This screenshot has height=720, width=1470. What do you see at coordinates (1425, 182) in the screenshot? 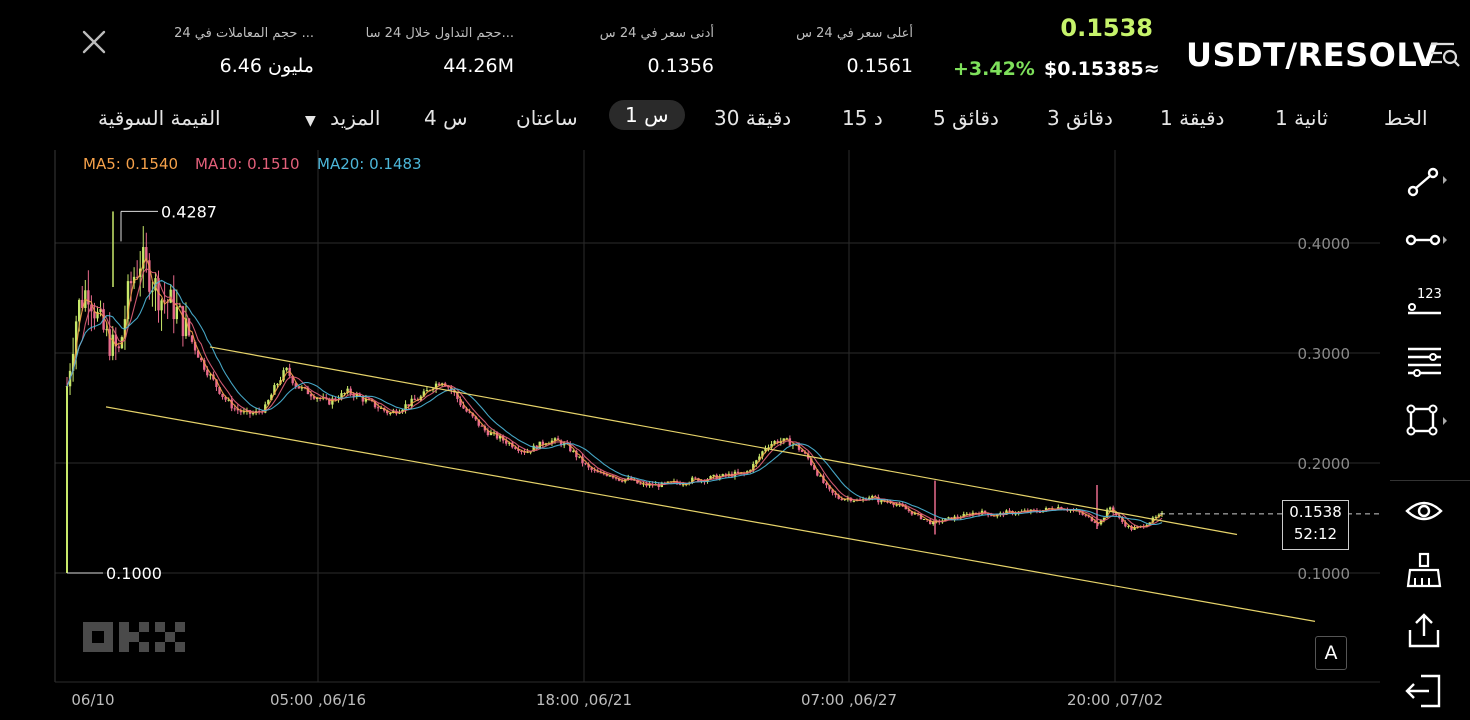
I see `trendline-tool-icon` at bounding box center [1425, 182].